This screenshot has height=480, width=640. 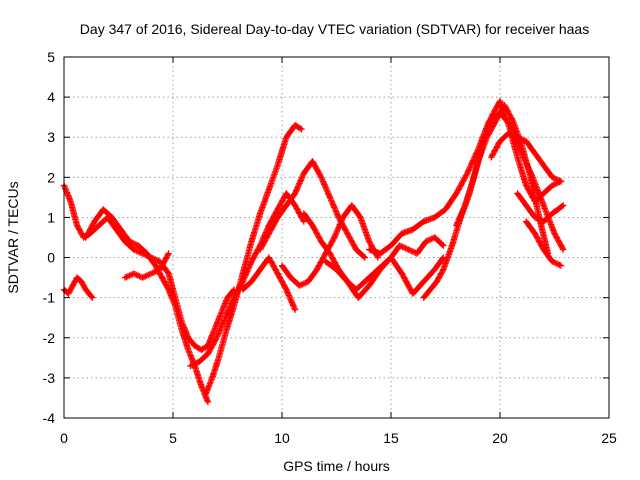 What do you see at coordinates (49, 418) in the screenshot?
I see `y-tick-label: -4` at bounding box center [49, 418].